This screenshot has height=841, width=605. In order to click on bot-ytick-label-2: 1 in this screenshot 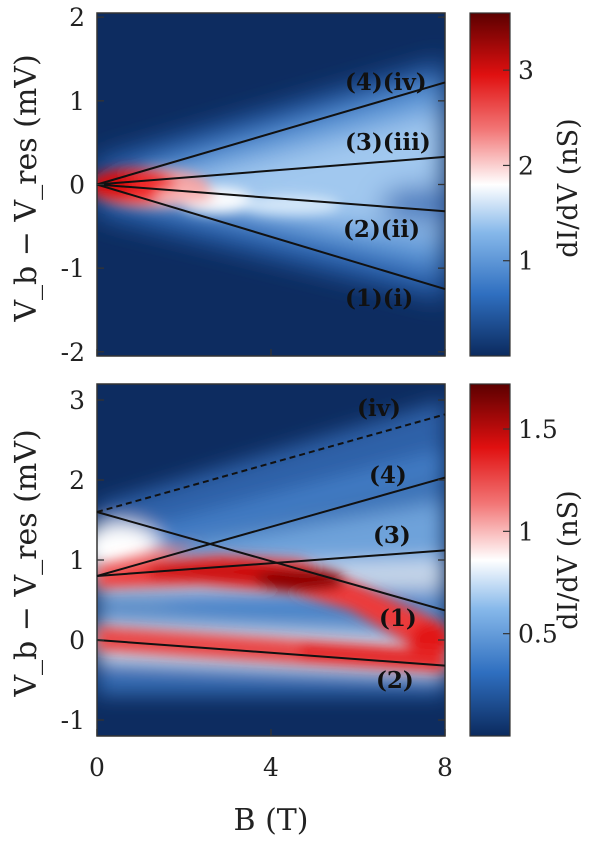, I will do `click(77, 560)`.